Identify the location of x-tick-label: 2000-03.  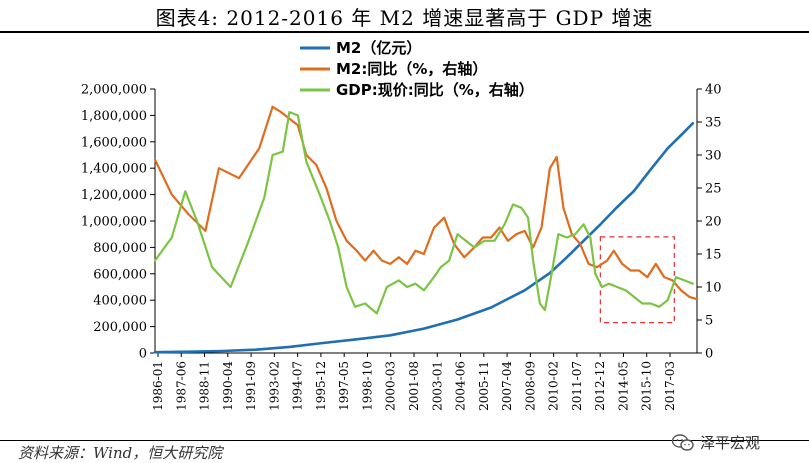
(391, 386).